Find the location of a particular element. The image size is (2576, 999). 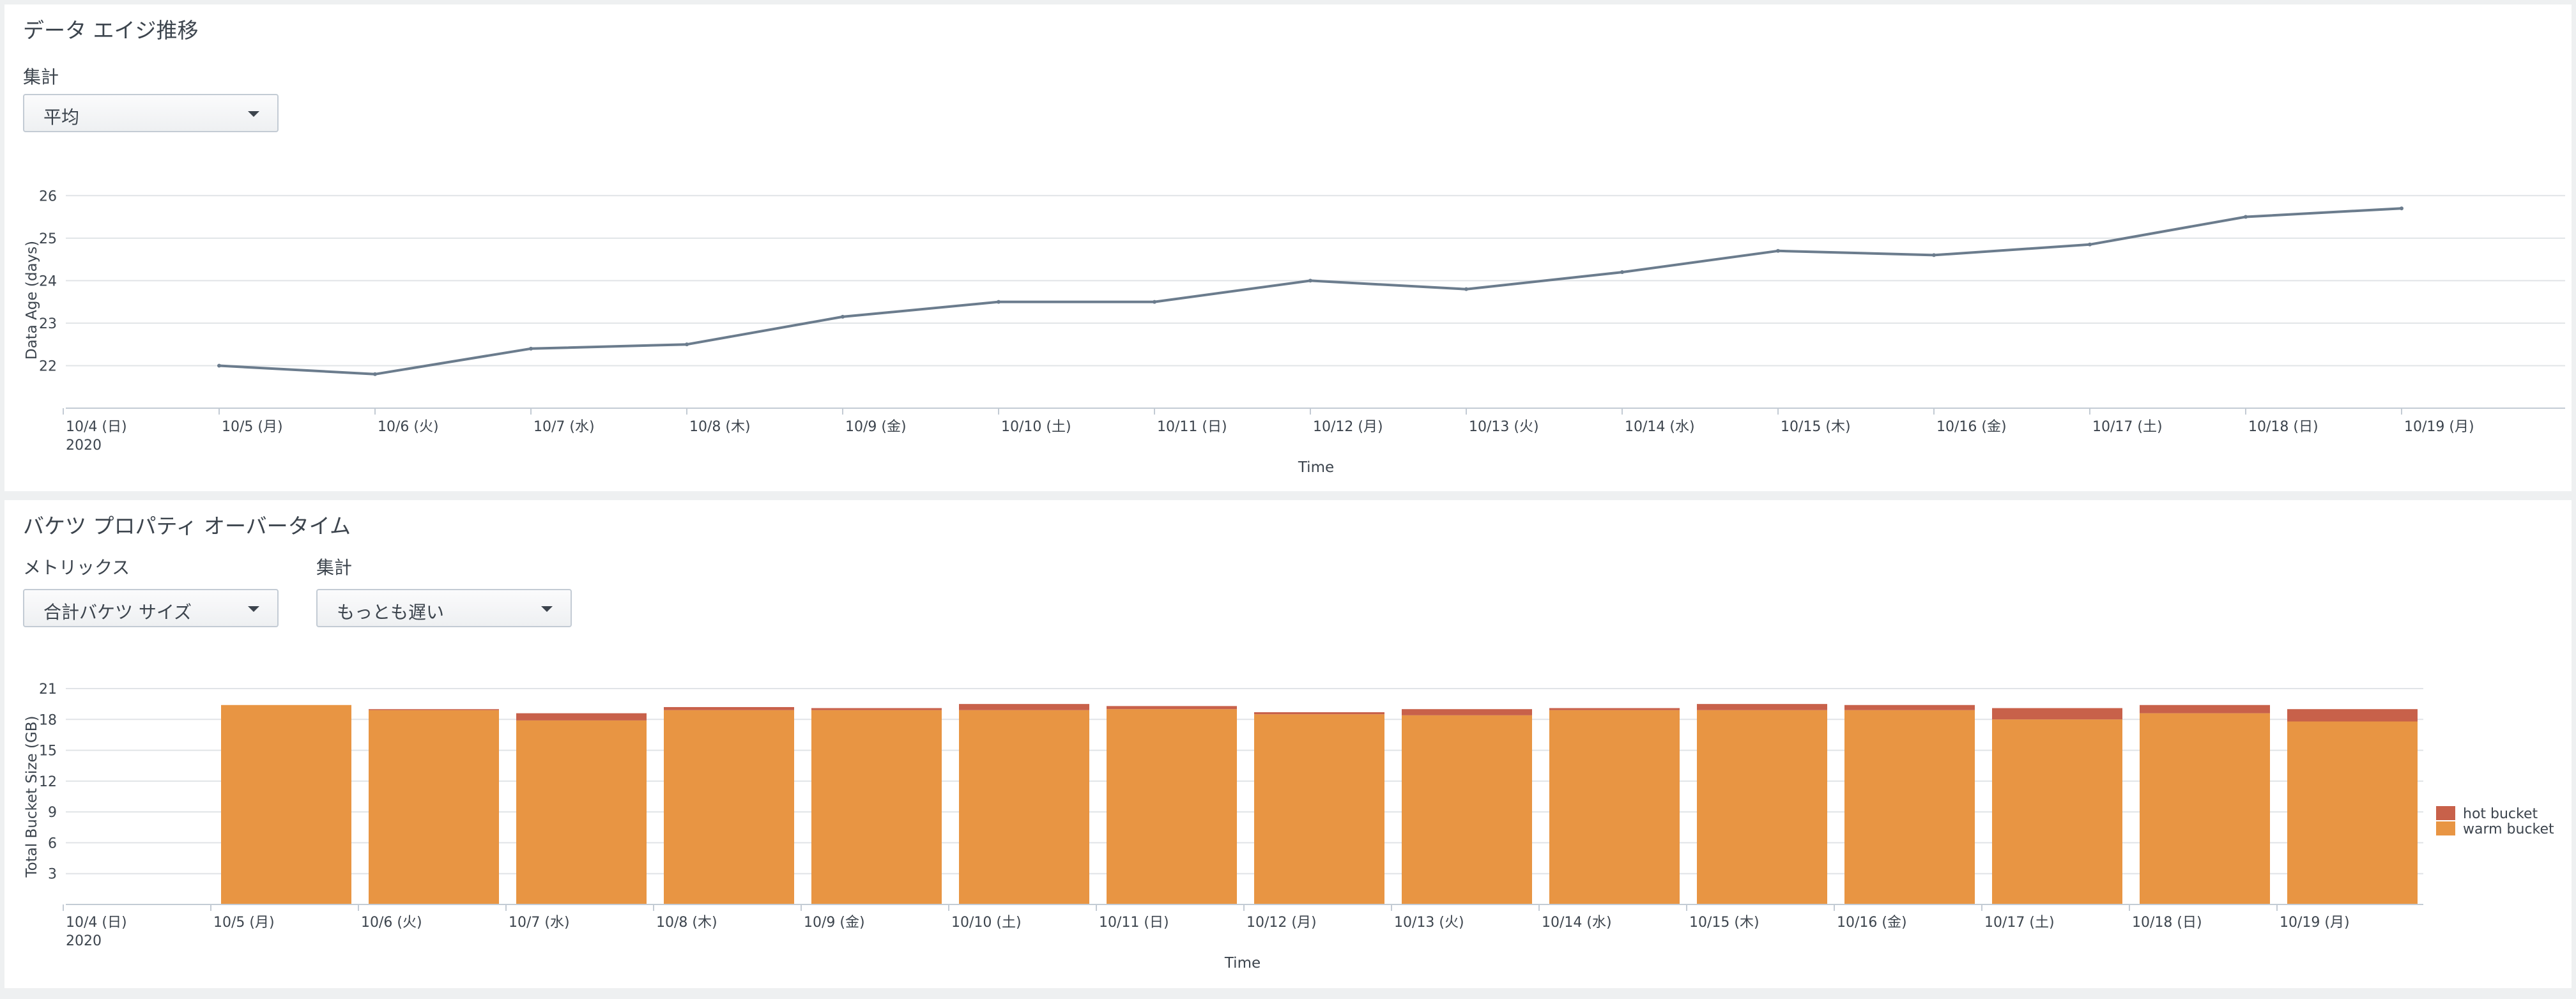

y-tick-label: 6 is located at coordinates (52, 843).